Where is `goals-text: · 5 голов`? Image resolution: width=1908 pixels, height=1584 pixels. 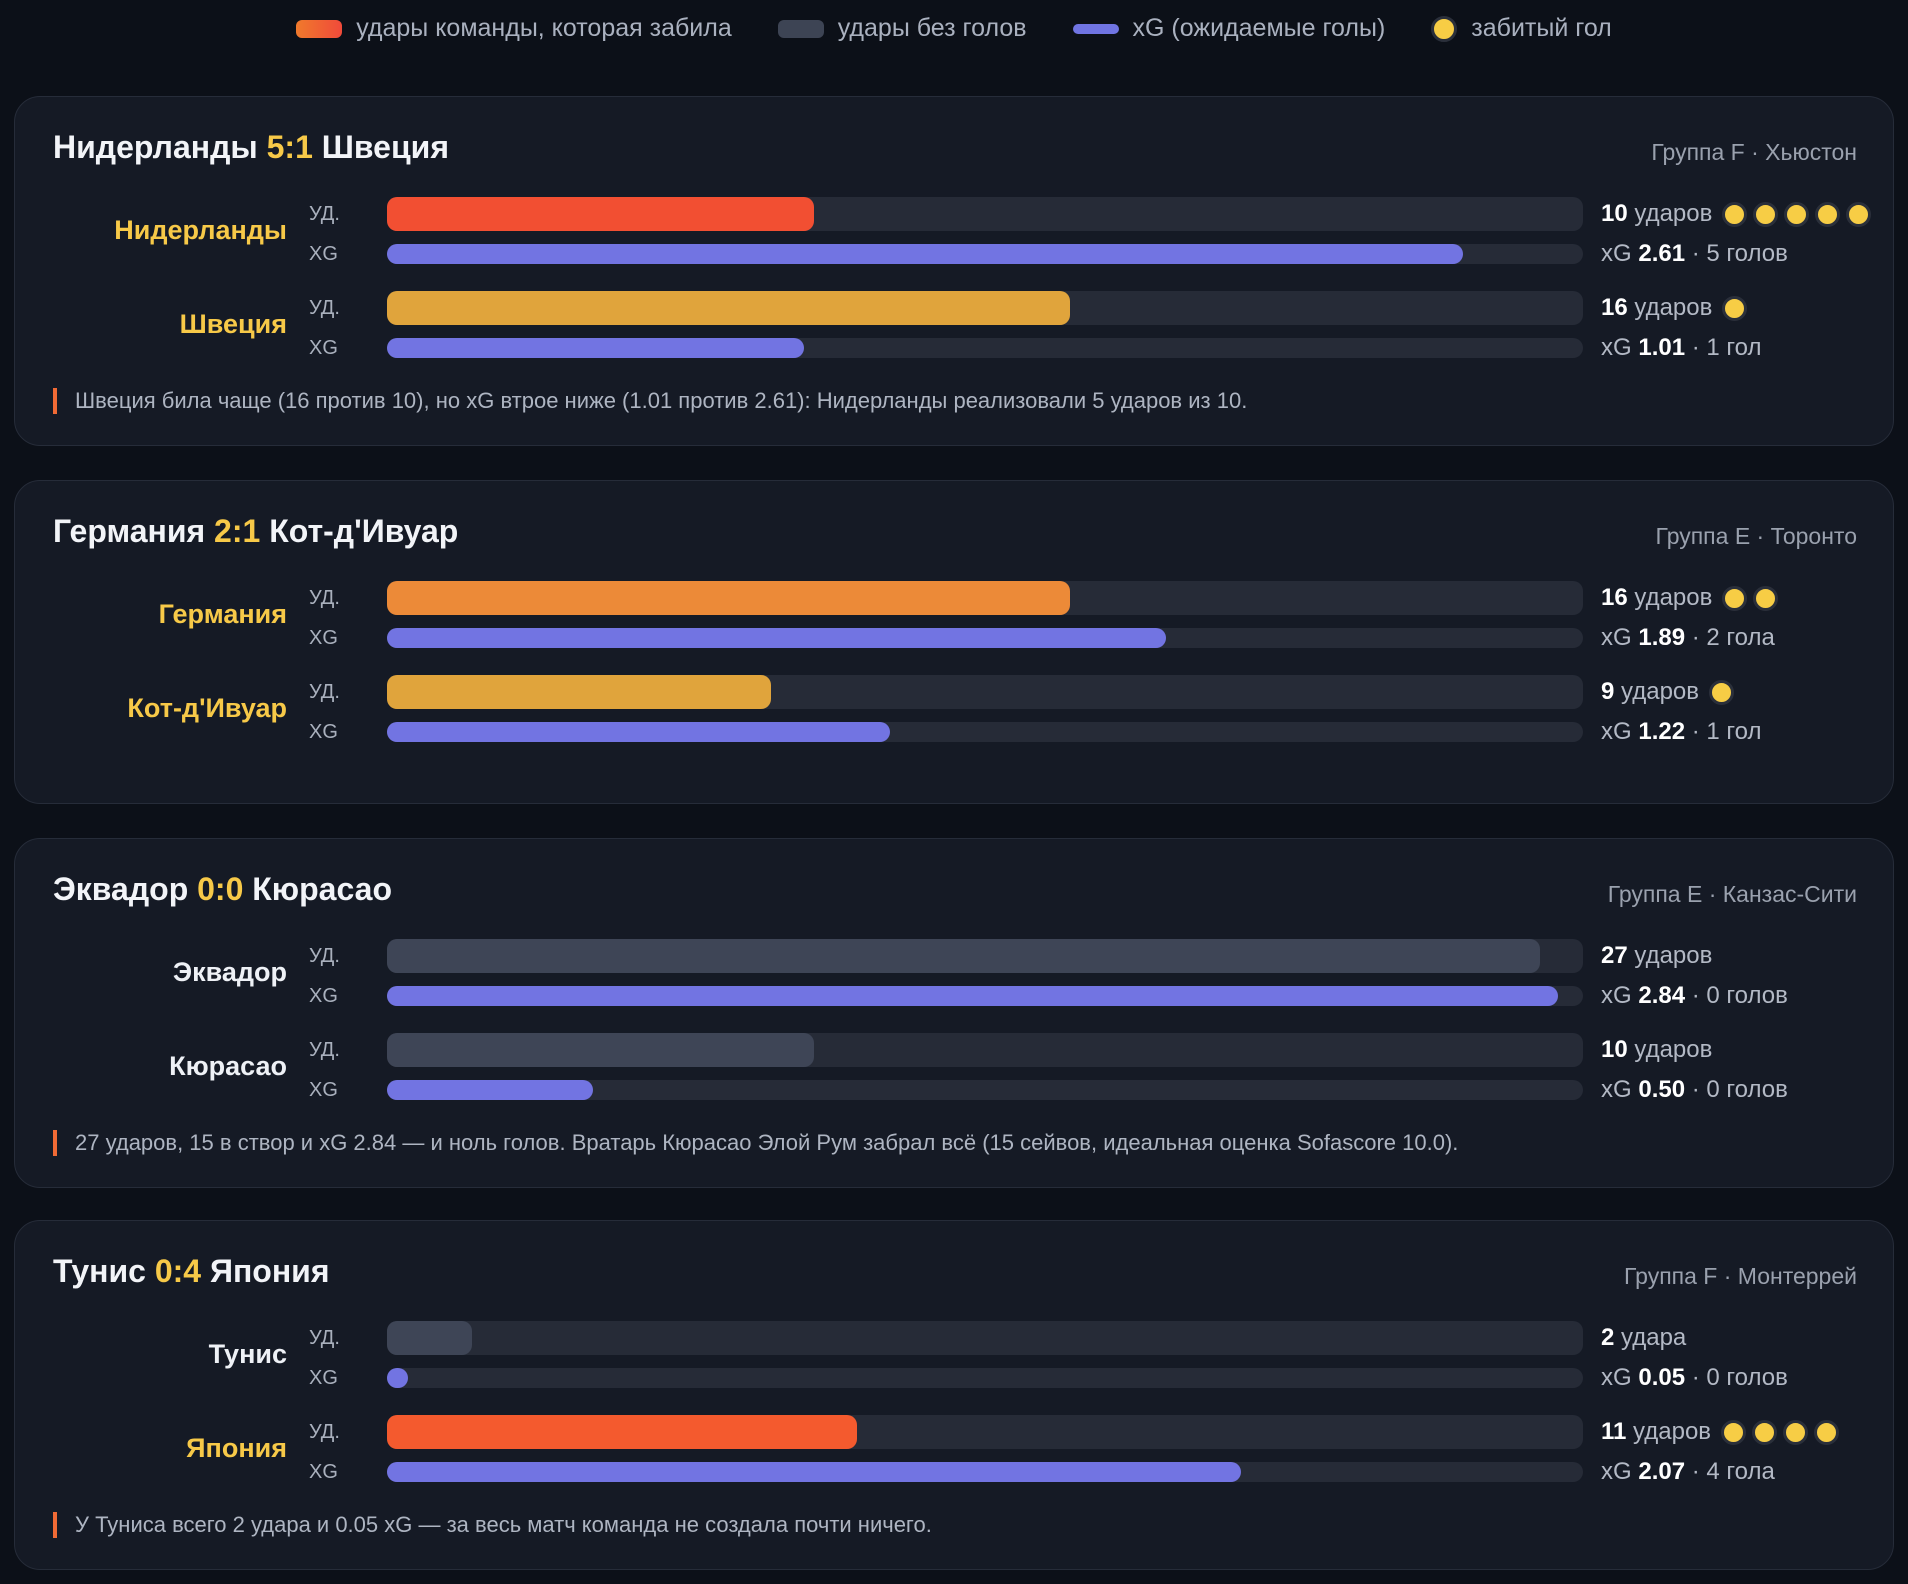 goals-text: · 5 голов is located at coordinates (1736, 253).